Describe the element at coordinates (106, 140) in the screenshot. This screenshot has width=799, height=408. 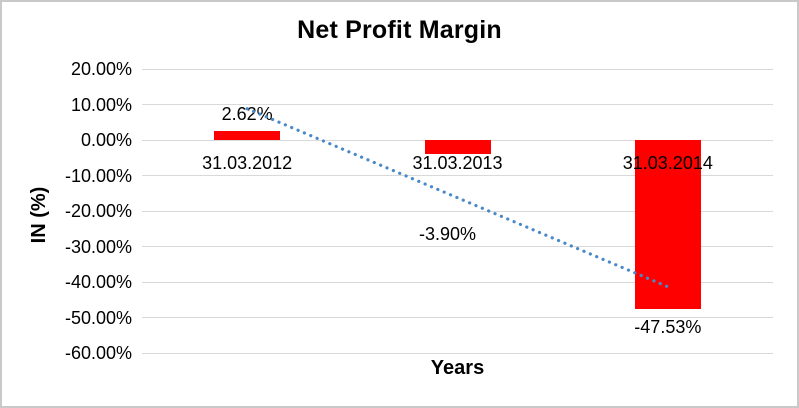
I see `y-axis-tick-label: 0.00%` at that location.